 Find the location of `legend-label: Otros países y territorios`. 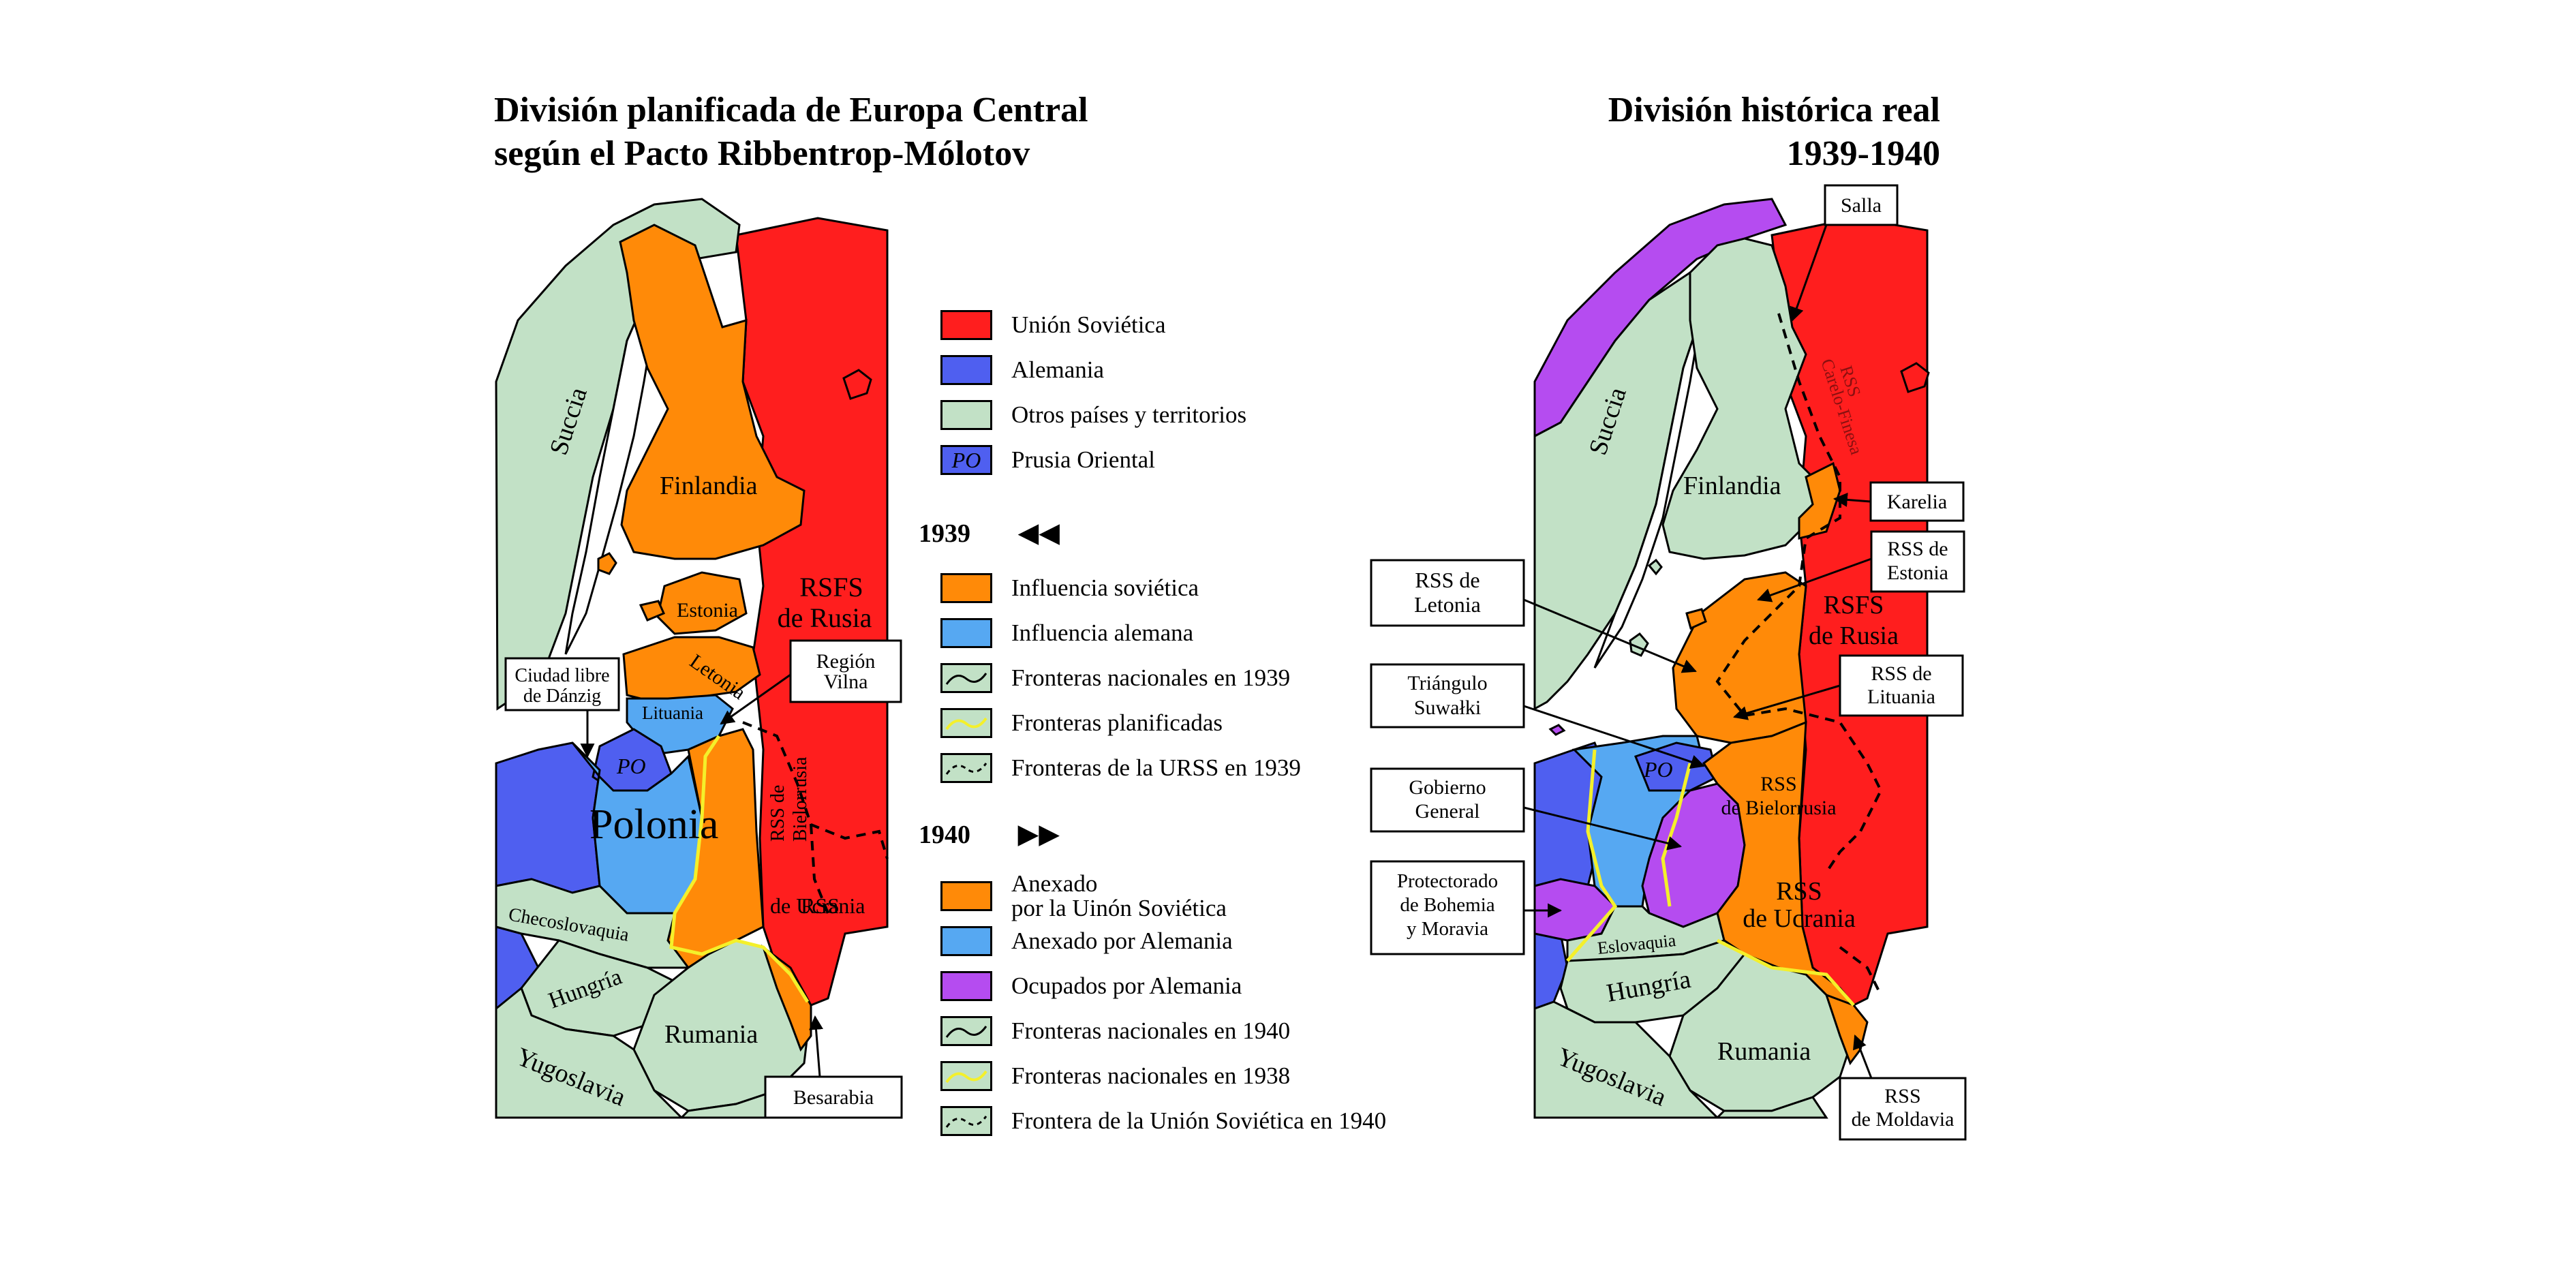

legend-label: Otros países y territorios is located at coordinates (1129, 415).